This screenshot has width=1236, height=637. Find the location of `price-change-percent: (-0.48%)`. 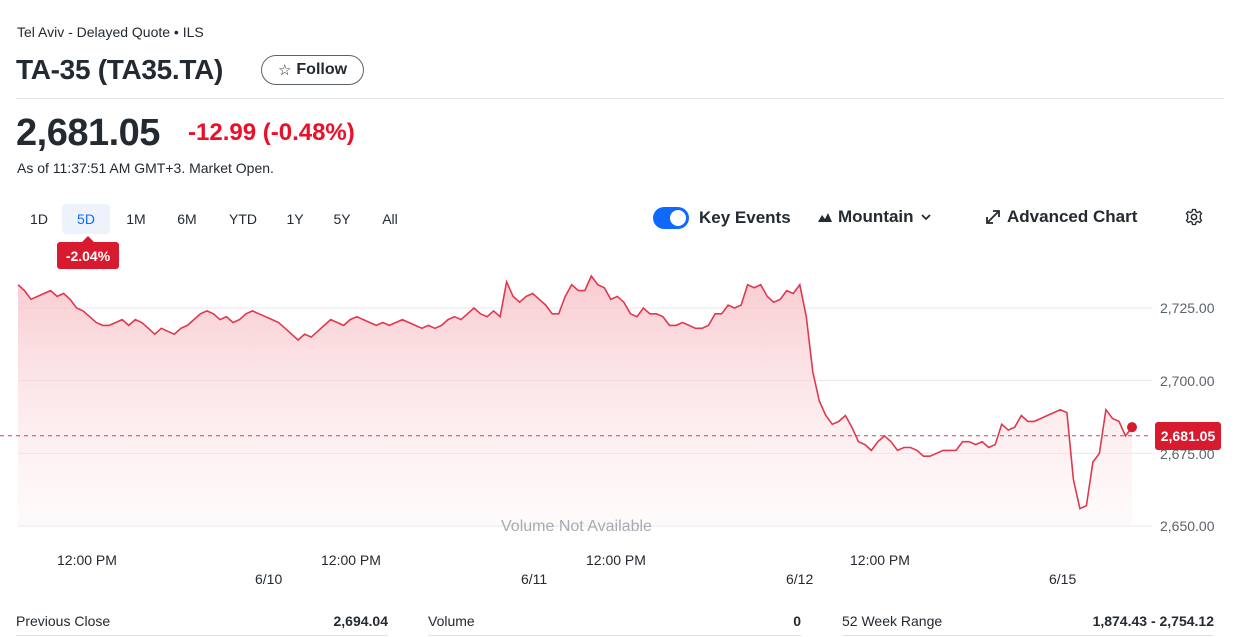

price-change-percent: (-0.48%) is located at coordinates (308, 132).